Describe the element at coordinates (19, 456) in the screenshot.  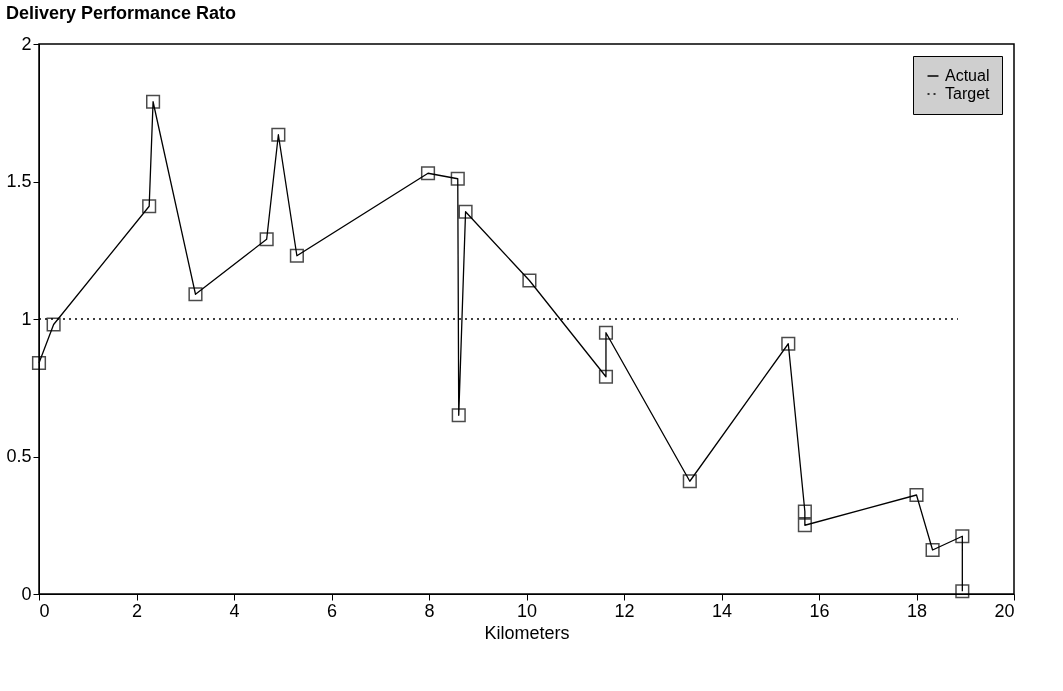
I see `y-tick-label: 0.5` at that location.